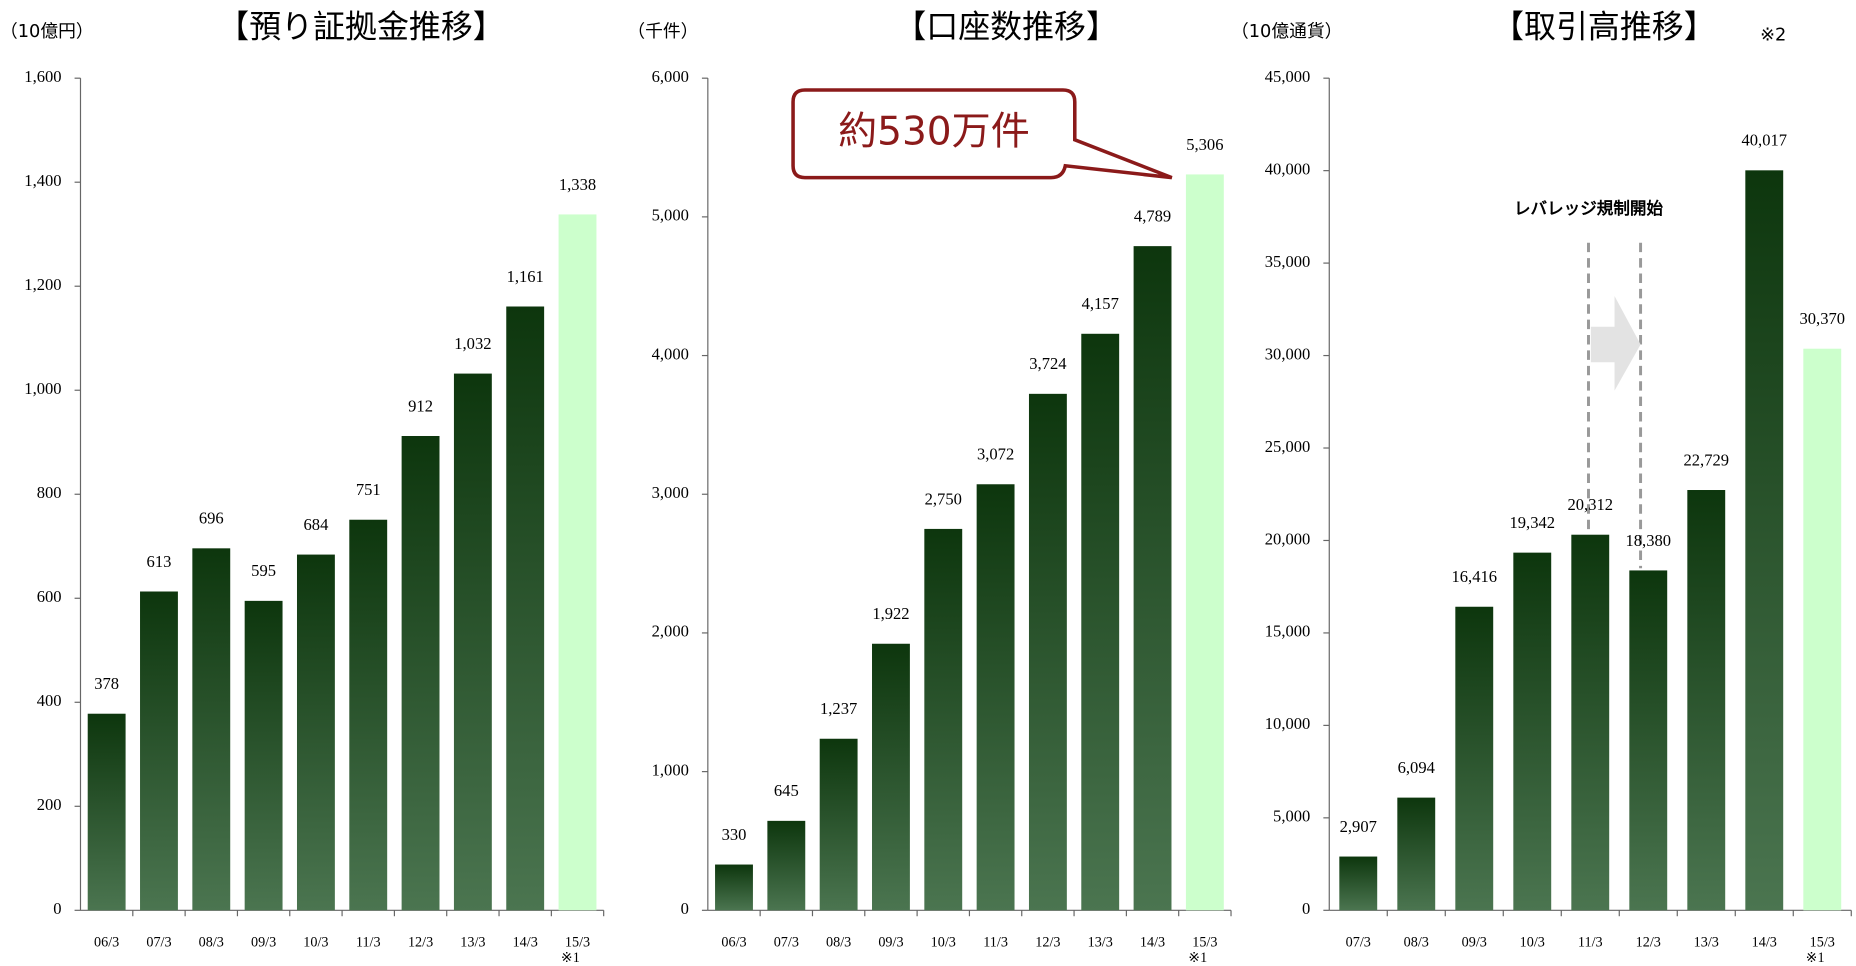 The width and height of the screenshot is (1856, 966). What do you see at coordinates (1288, 538) in the screenshot?
I see `y-tick-label: 20,000` at bounding box center [1288, 538].